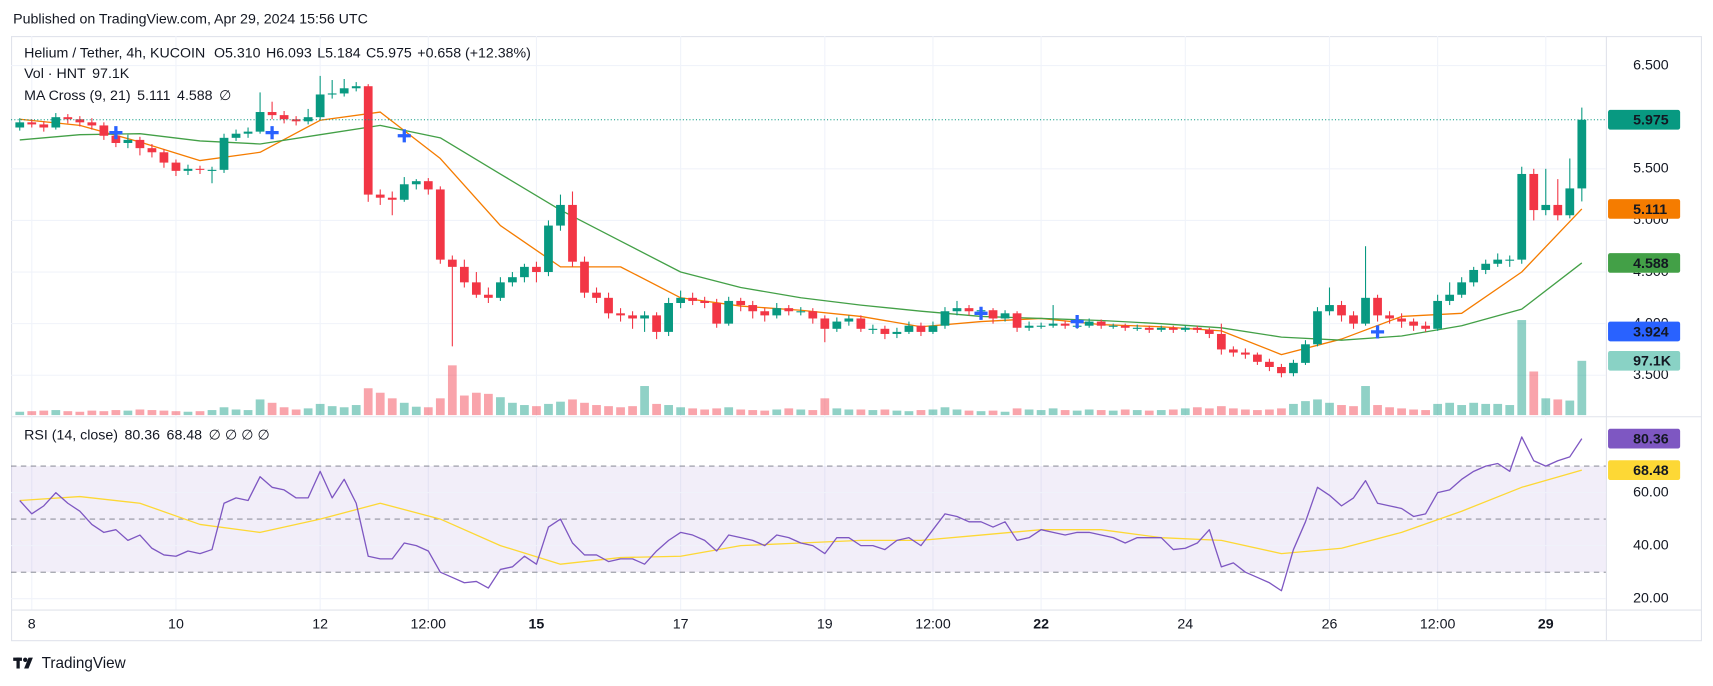  Describe the element at coordinates (681, 625) in the screenshot. I see `x-tick-label: 17` at that location.